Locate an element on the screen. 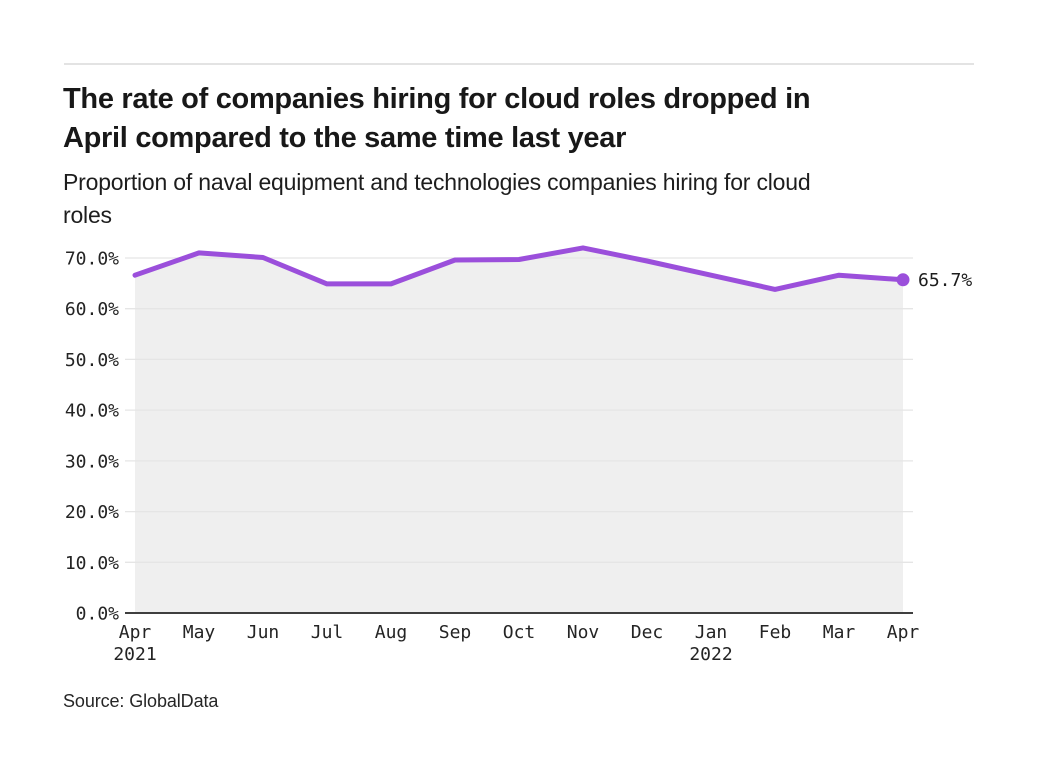 This screenshot has height=778, width=1038. x-tick-label: Dec is located at coordinates (647, 632).